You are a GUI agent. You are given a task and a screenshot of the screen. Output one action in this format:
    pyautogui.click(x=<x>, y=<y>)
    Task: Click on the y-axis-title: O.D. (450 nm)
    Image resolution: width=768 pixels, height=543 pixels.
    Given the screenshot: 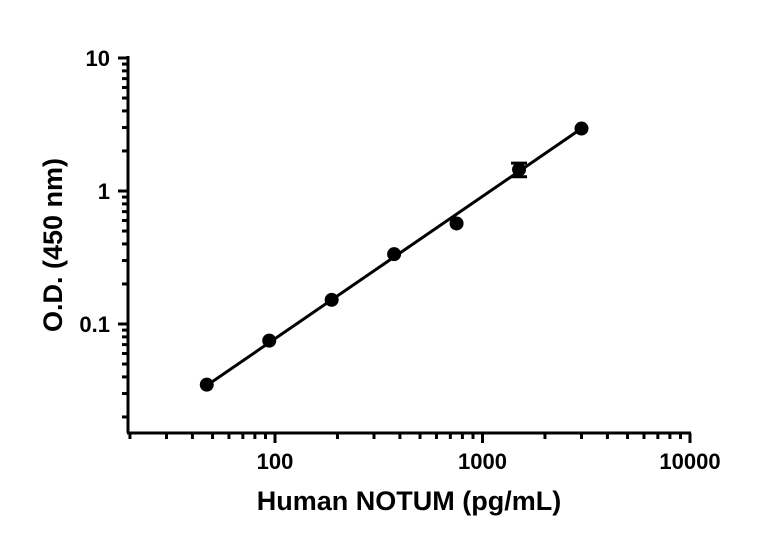 What is the action you would take?
    pyautogui.click(x=53, y=245)
    